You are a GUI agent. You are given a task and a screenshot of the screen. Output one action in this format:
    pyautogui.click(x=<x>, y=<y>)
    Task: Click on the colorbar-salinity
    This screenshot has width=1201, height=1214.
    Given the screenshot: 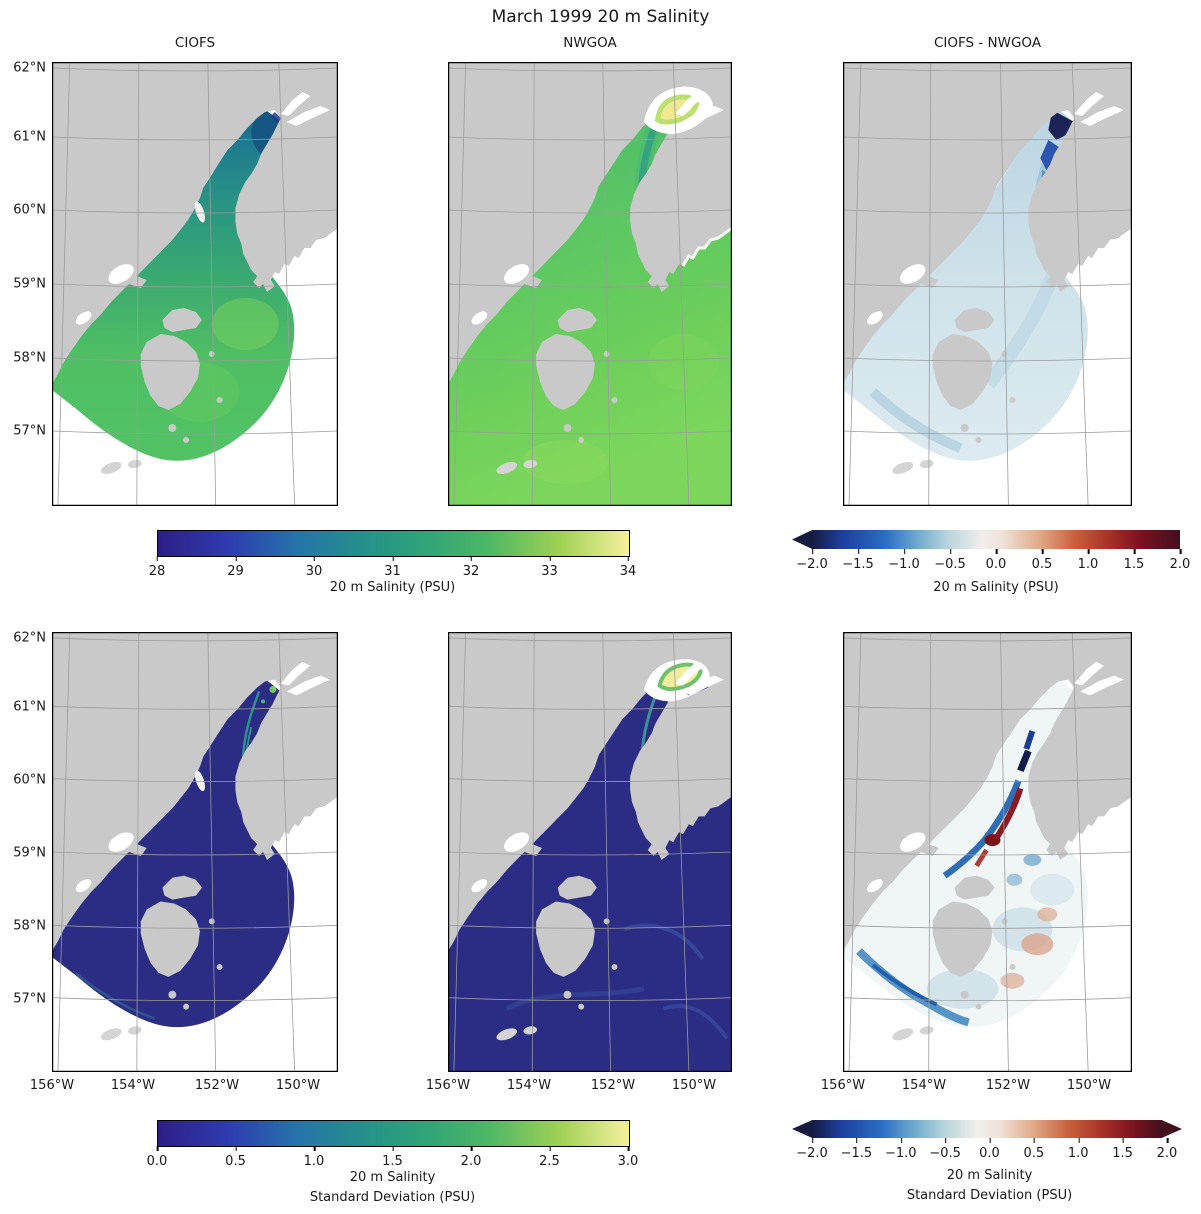 What is the action you would take?
    pyautogui.click(x=393, y=543)
    